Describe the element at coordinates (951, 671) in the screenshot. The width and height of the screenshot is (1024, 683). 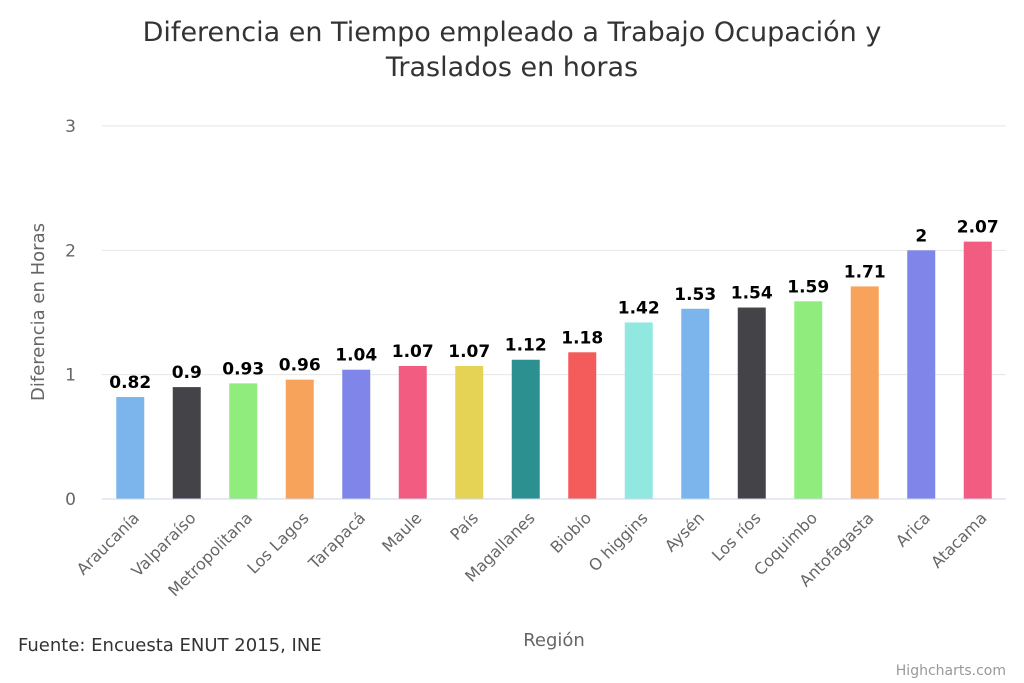
I see `credits-link: Highcharts.com` at that location.